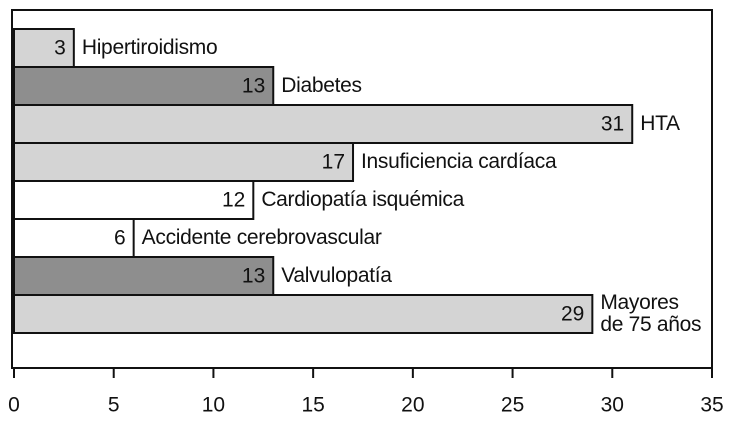 This screenshot has height=422, width=730. What do you see at coordinates (333, 162) in the screenshot?
I see `value-label: 17` at bounding box center [333, 162].